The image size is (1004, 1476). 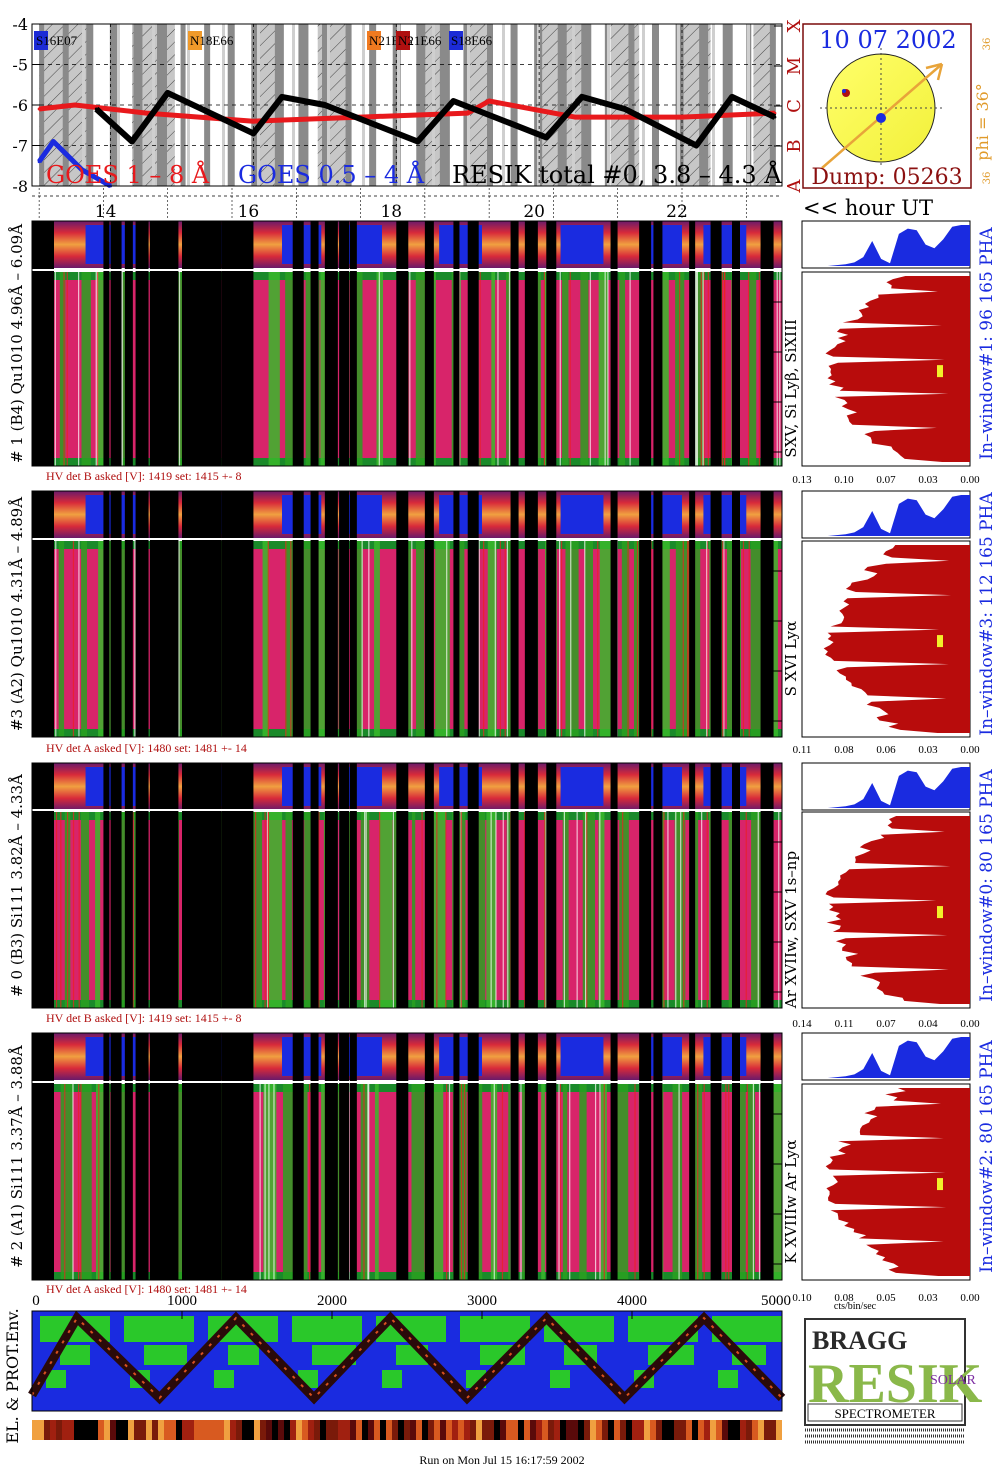 I want to click on hour-tick-label-0: 14, so click(x=106, y=212).